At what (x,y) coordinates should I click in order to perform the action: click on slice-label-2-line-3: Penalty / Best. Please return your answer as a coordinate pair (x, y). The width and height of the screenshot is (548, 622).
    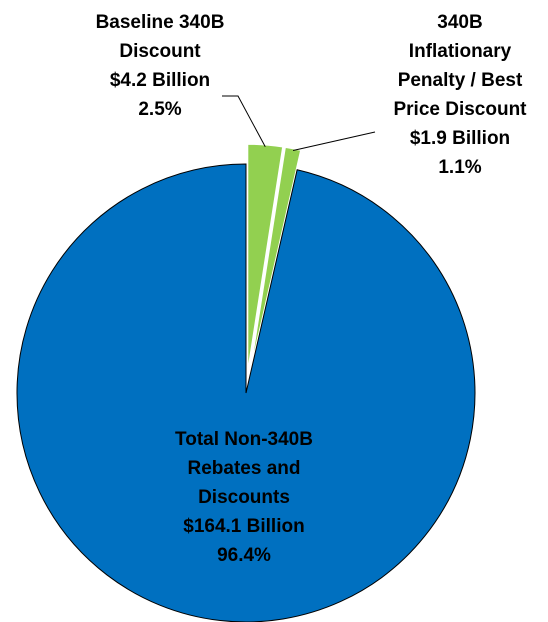
    Looking at the image, I should click on (460, 80).